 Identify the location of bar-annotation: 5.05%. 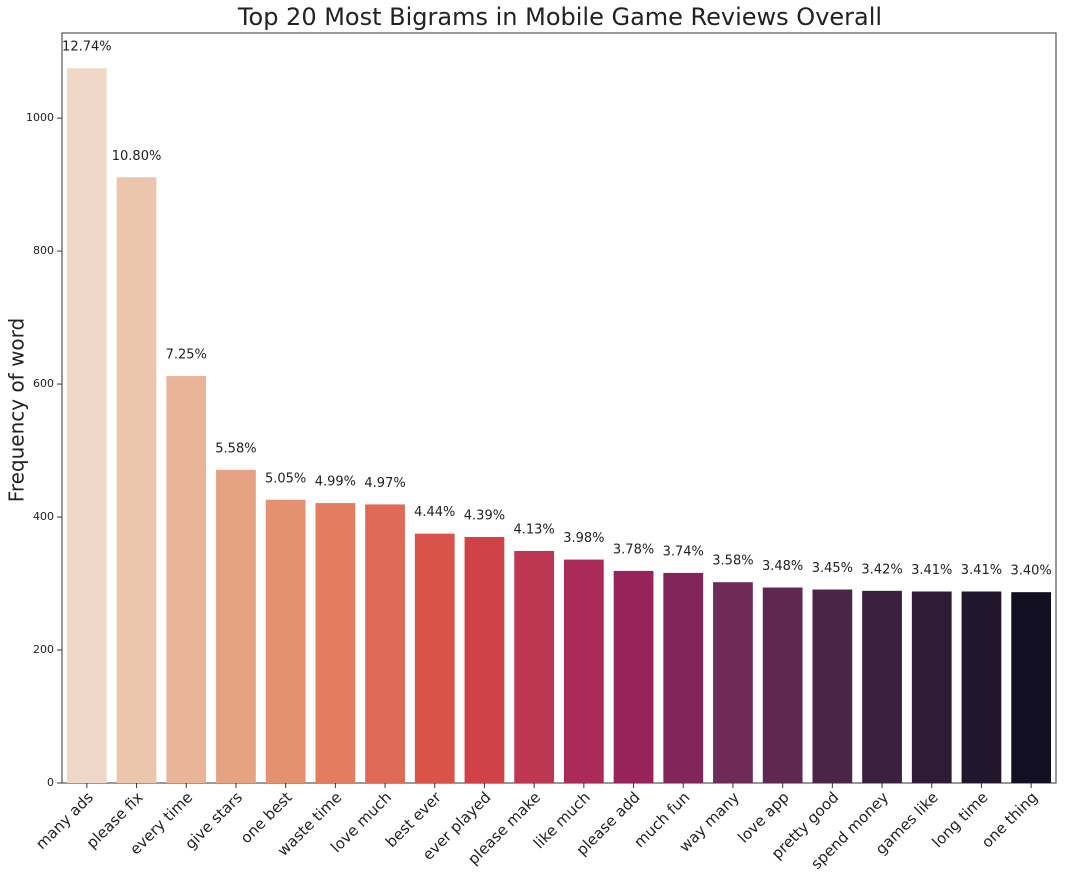
(285, 478).